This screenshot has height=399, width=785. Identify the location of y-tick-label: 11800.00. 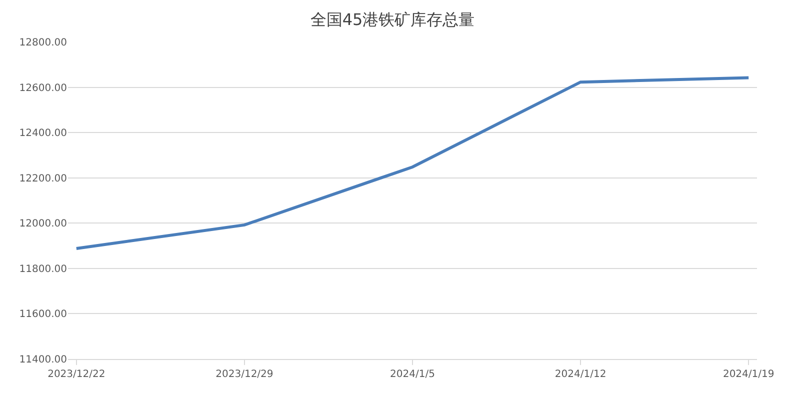
(43, 269).